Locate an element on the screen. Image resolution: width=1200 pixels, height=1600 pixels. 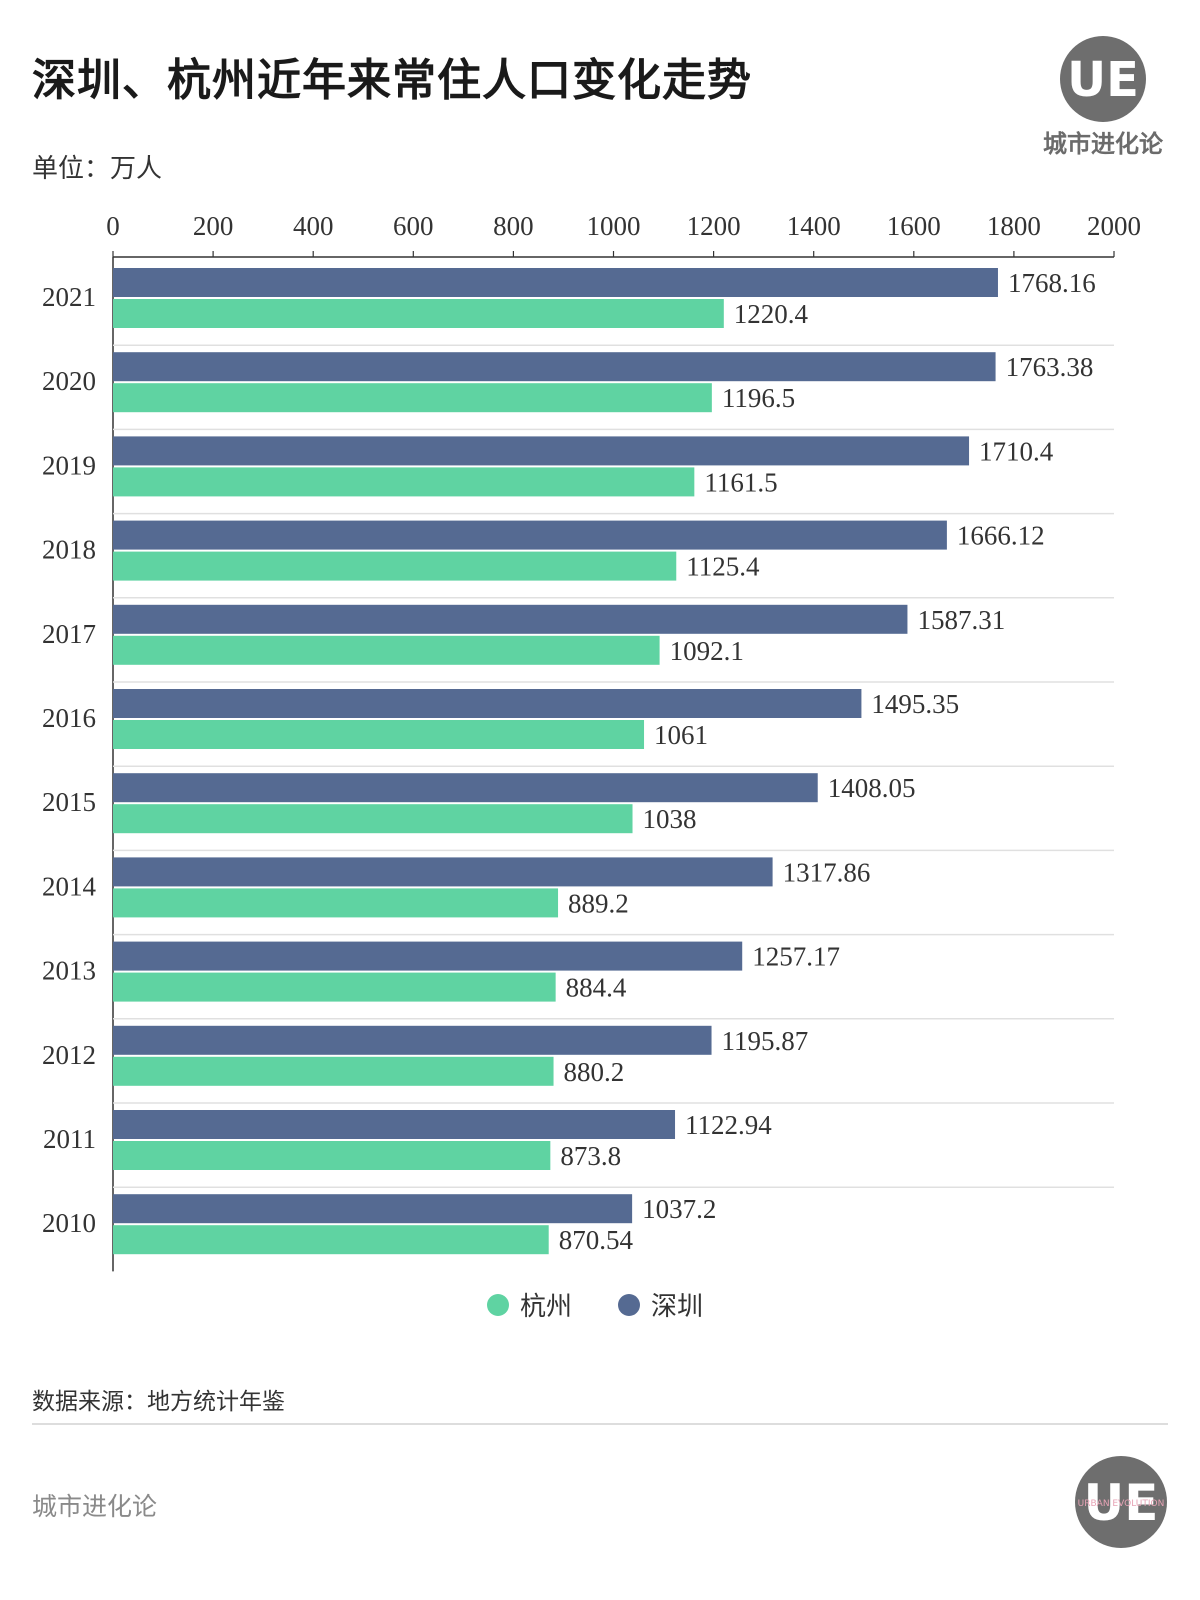
legend-marker-hangzhou is located at coordinates (498, 1305).